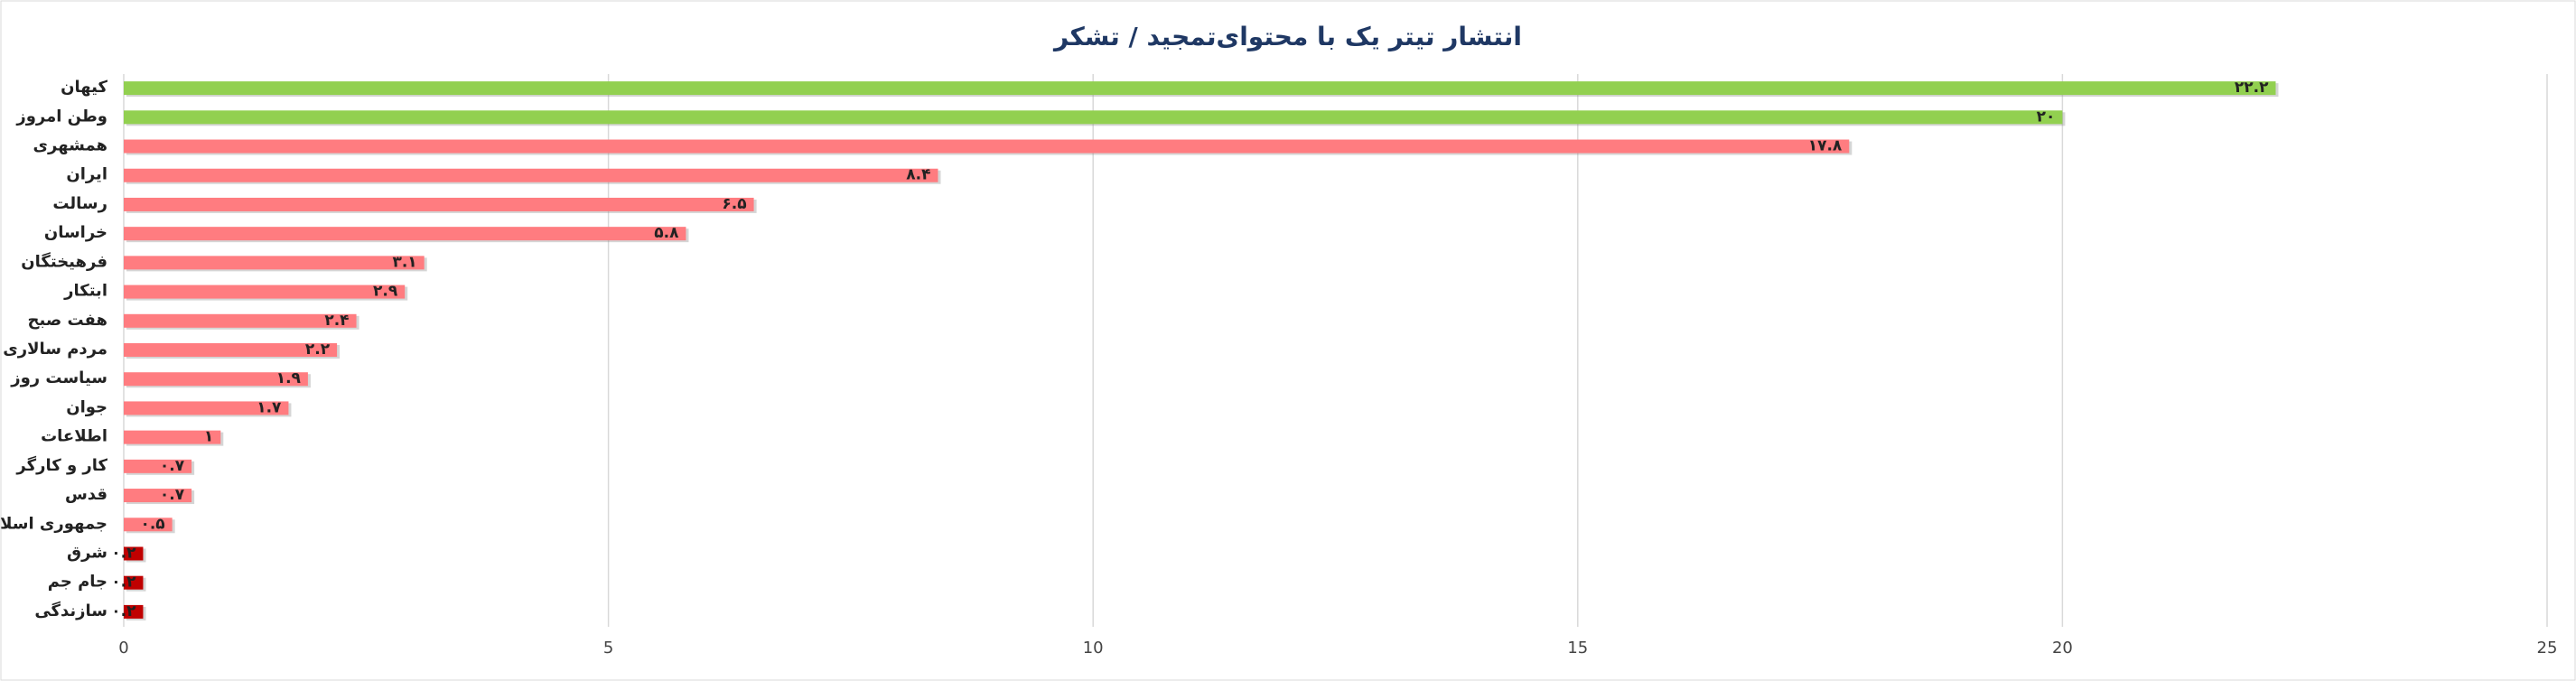 This screenshot has height=681, width=2576. Describe the element at coordinates (86, 406) in the screenshot. I see `y-tick-label: جوان` at that location.